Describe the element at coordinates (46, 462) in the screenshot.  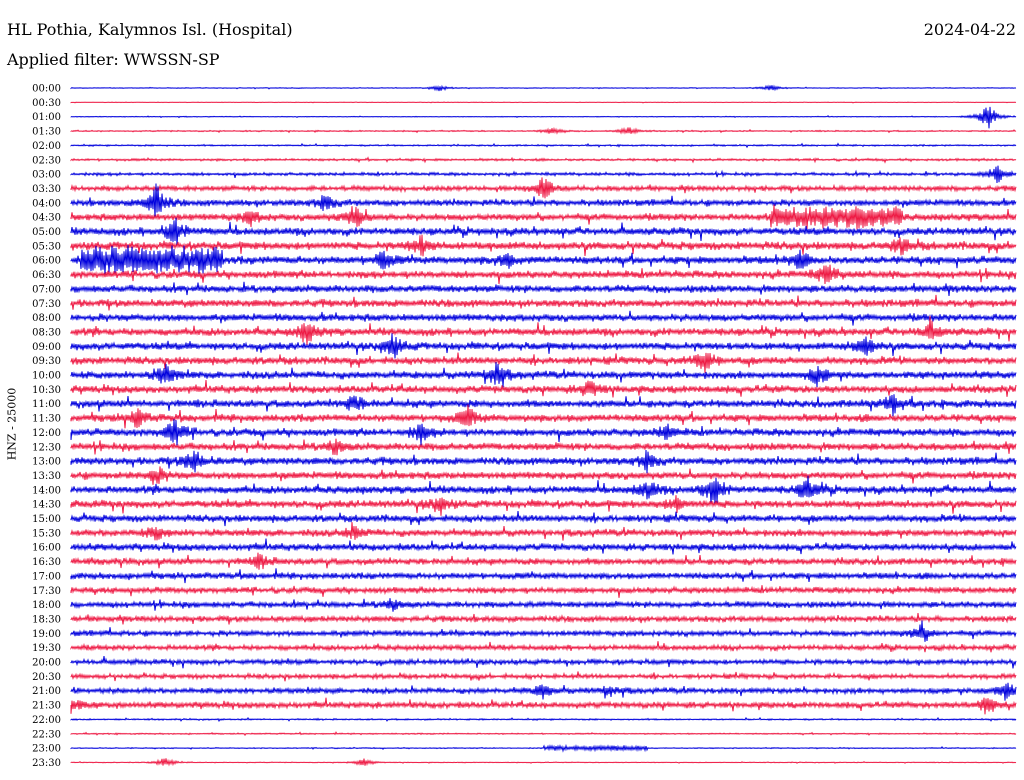
I see `time-tick-label: 13:00` at that location.